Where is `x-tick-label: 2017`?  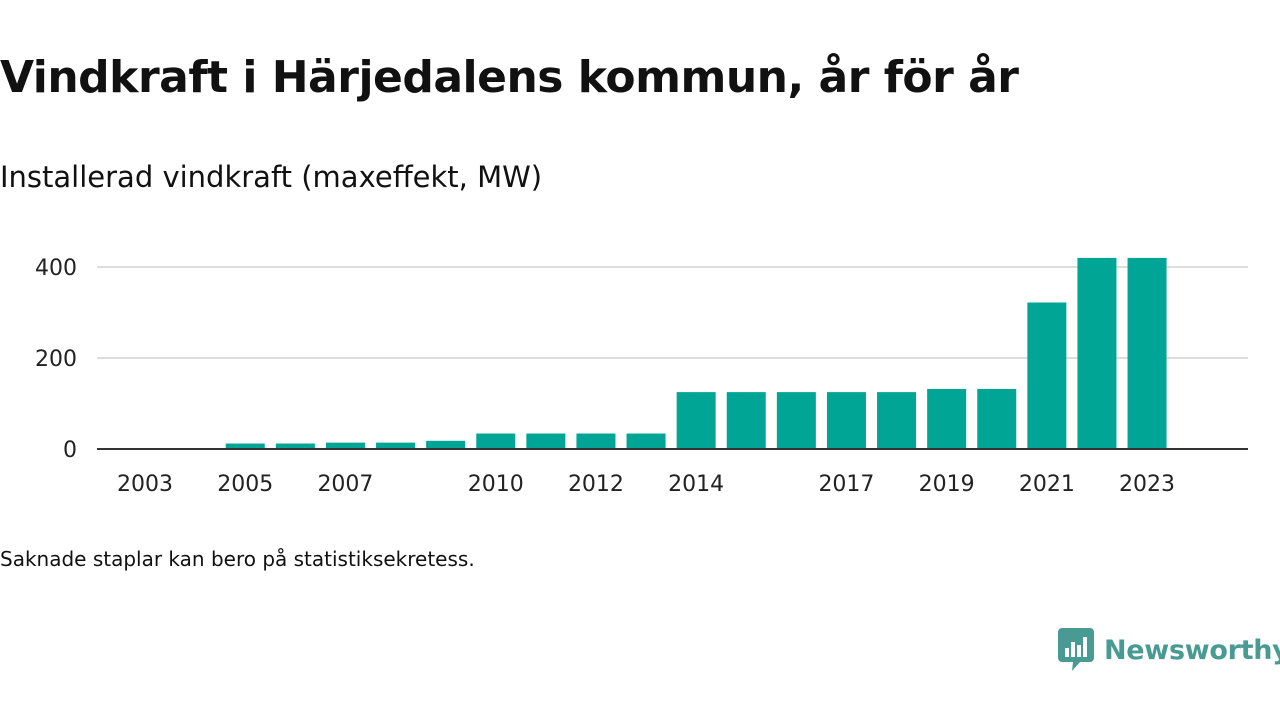
x-tick-label: 2017 is located at coordinates (846, 484).